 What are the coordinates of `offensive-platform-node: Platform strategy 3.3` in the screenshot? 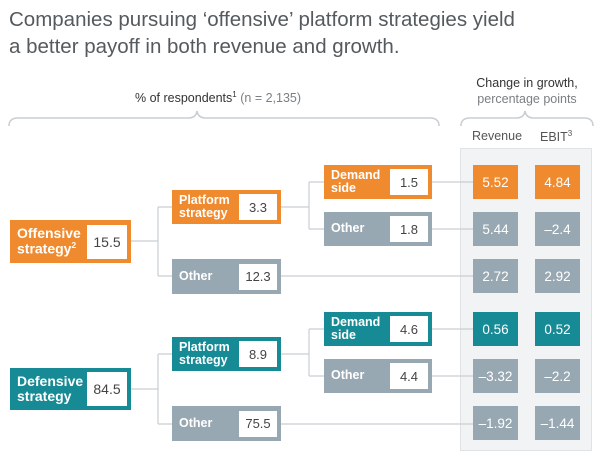 It's located at (226, 207).